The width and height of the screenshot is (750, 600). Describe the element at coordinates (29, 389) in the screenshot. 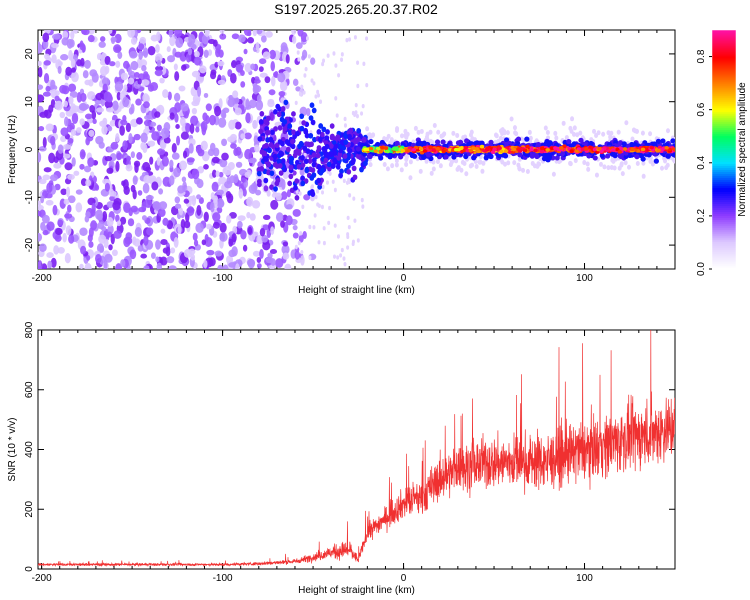

I see `snr-y-tick-label: 600` at that location.